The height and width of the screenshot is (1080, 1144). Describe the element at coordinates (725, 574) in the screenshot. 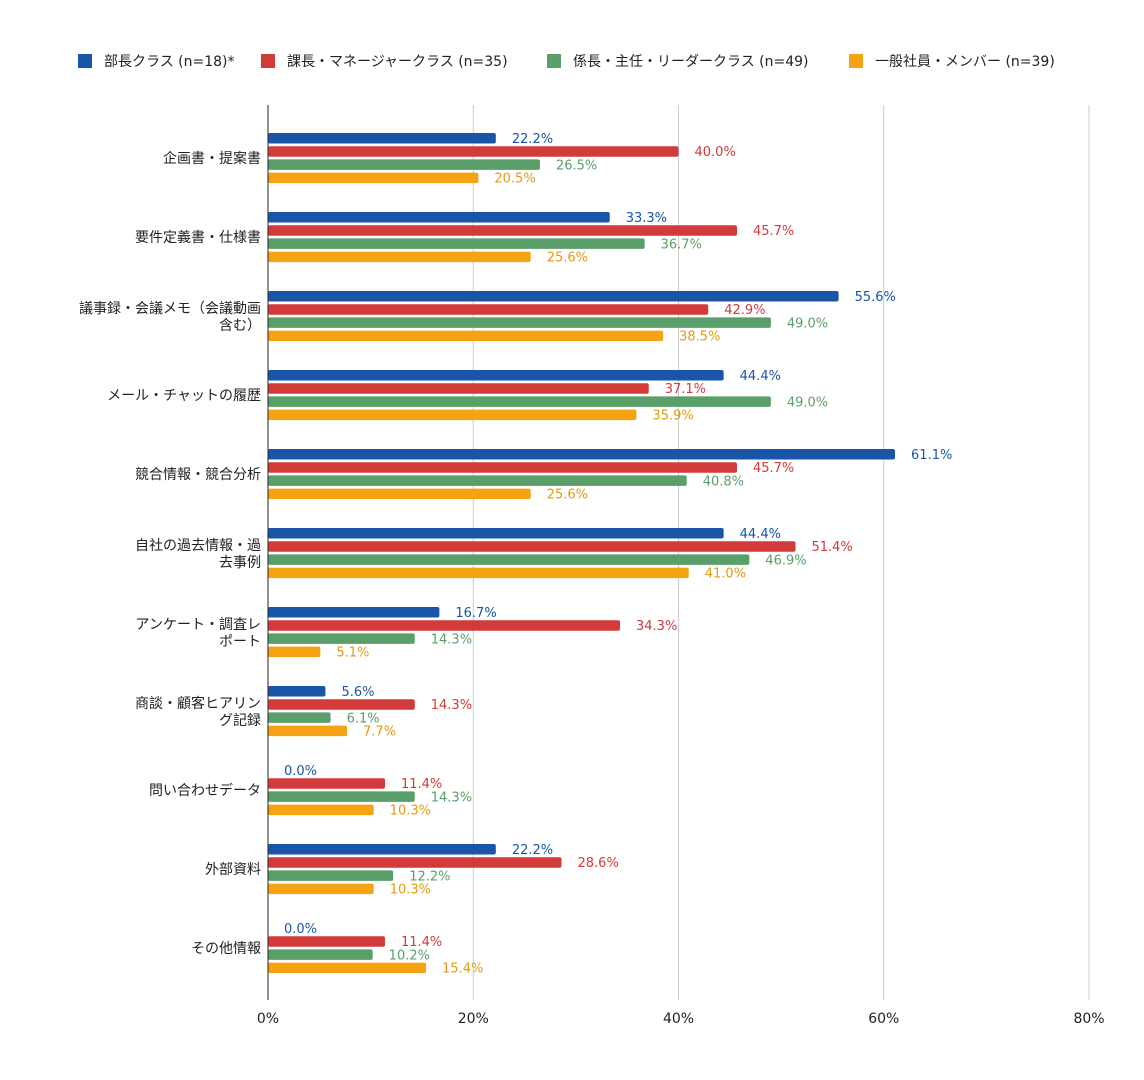

I see `data-label: 41.0%` at that location.